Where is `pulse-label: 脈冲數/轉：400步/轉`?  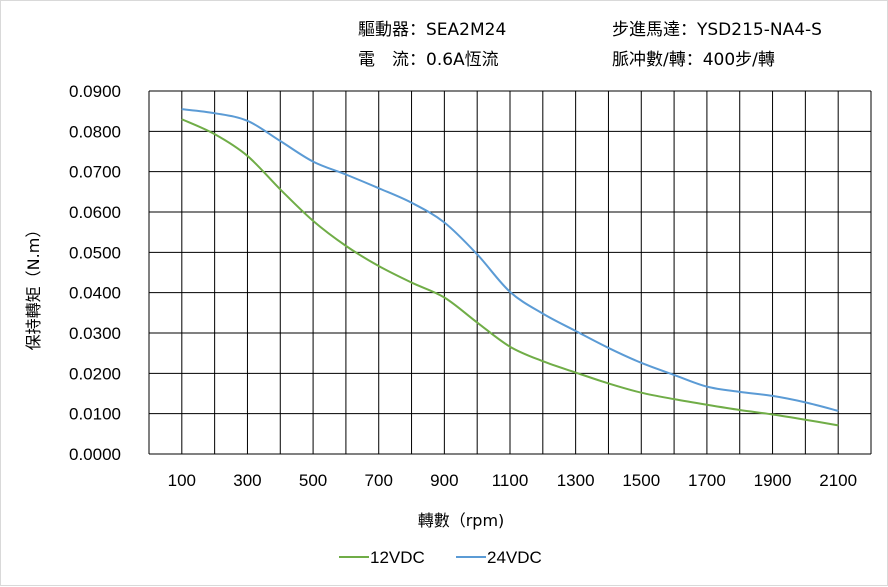
pulse-label: 脈冲數/轉：400步/轉 is located at coordinates (693, 60).